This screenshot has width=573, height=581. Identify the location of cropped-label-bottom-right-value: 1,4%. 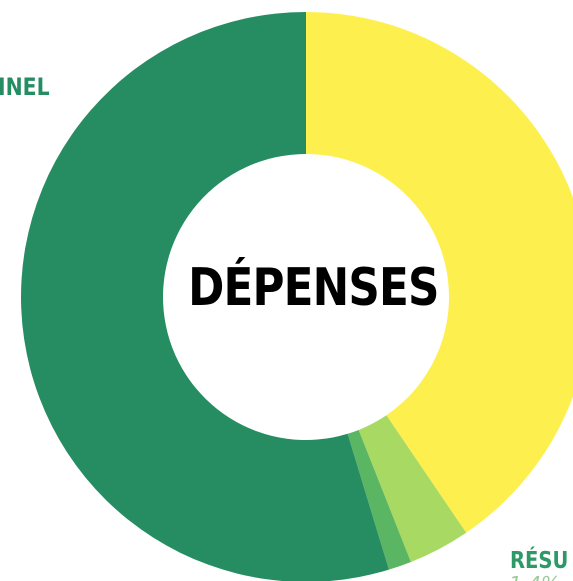
(534, 576).